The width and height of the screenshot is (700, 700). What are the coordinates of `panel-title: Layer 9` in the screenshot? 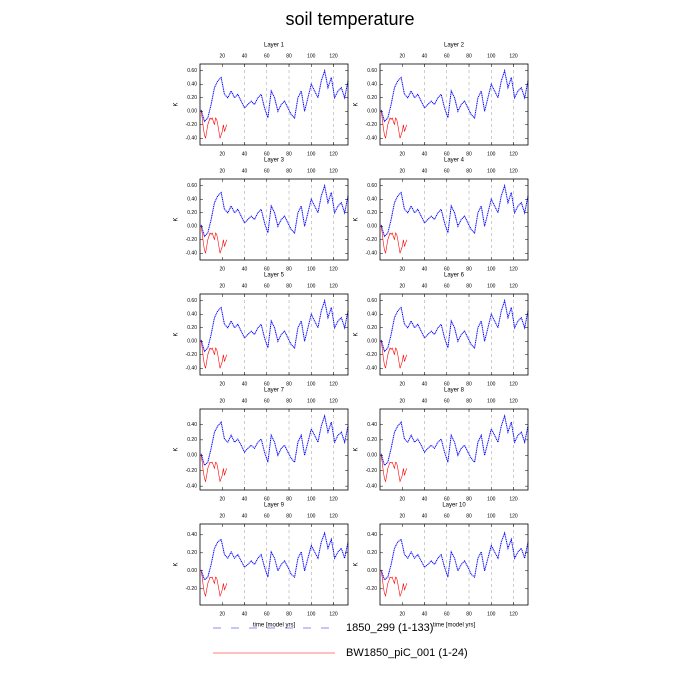 It's located at (274, 506).